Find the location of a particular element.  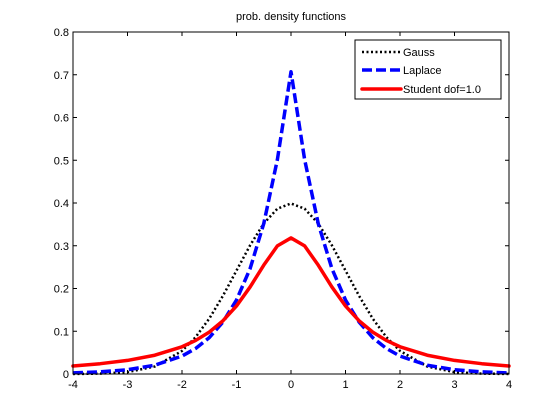

x-tick-label: 2 is located at coordinates (400, 385).